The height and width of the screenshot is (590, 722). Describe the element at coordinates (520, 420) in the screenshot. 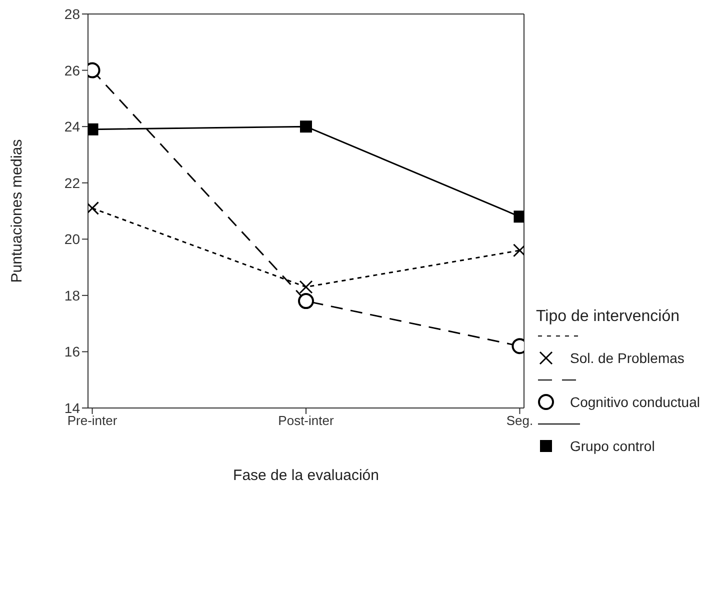

I see `x-tick-label: Seg.` at that location.